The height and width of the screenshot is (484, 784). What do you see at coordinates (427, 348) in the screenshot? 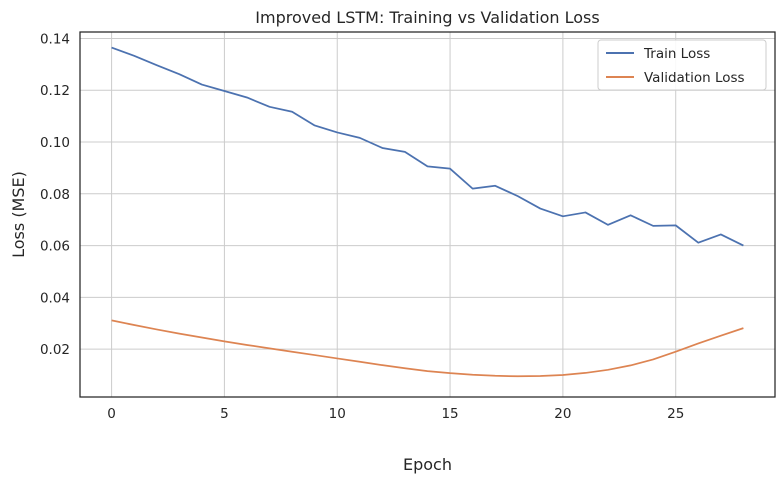
I see `series-line-validation-loss` at bounding box center [427, 348].